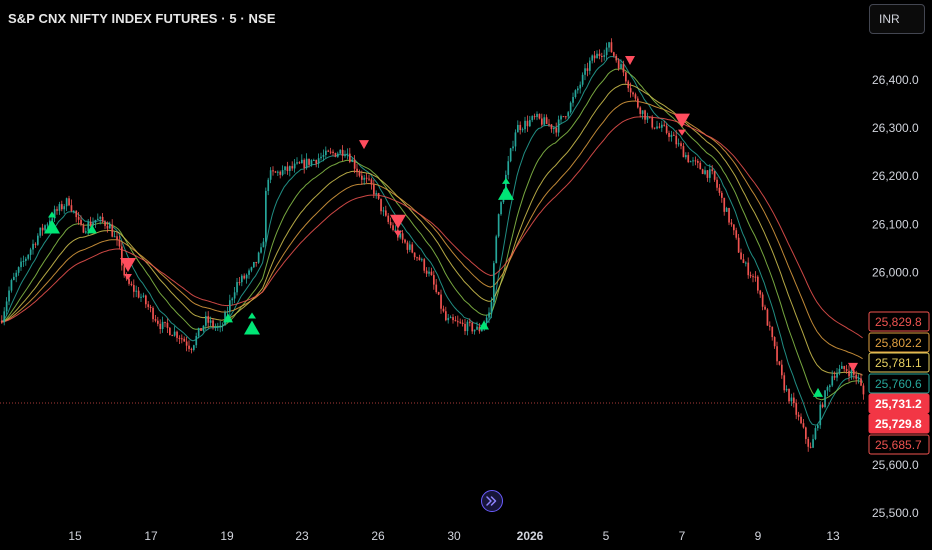  I want to click on price-label-text: 25,685.7, so click(898, 445).